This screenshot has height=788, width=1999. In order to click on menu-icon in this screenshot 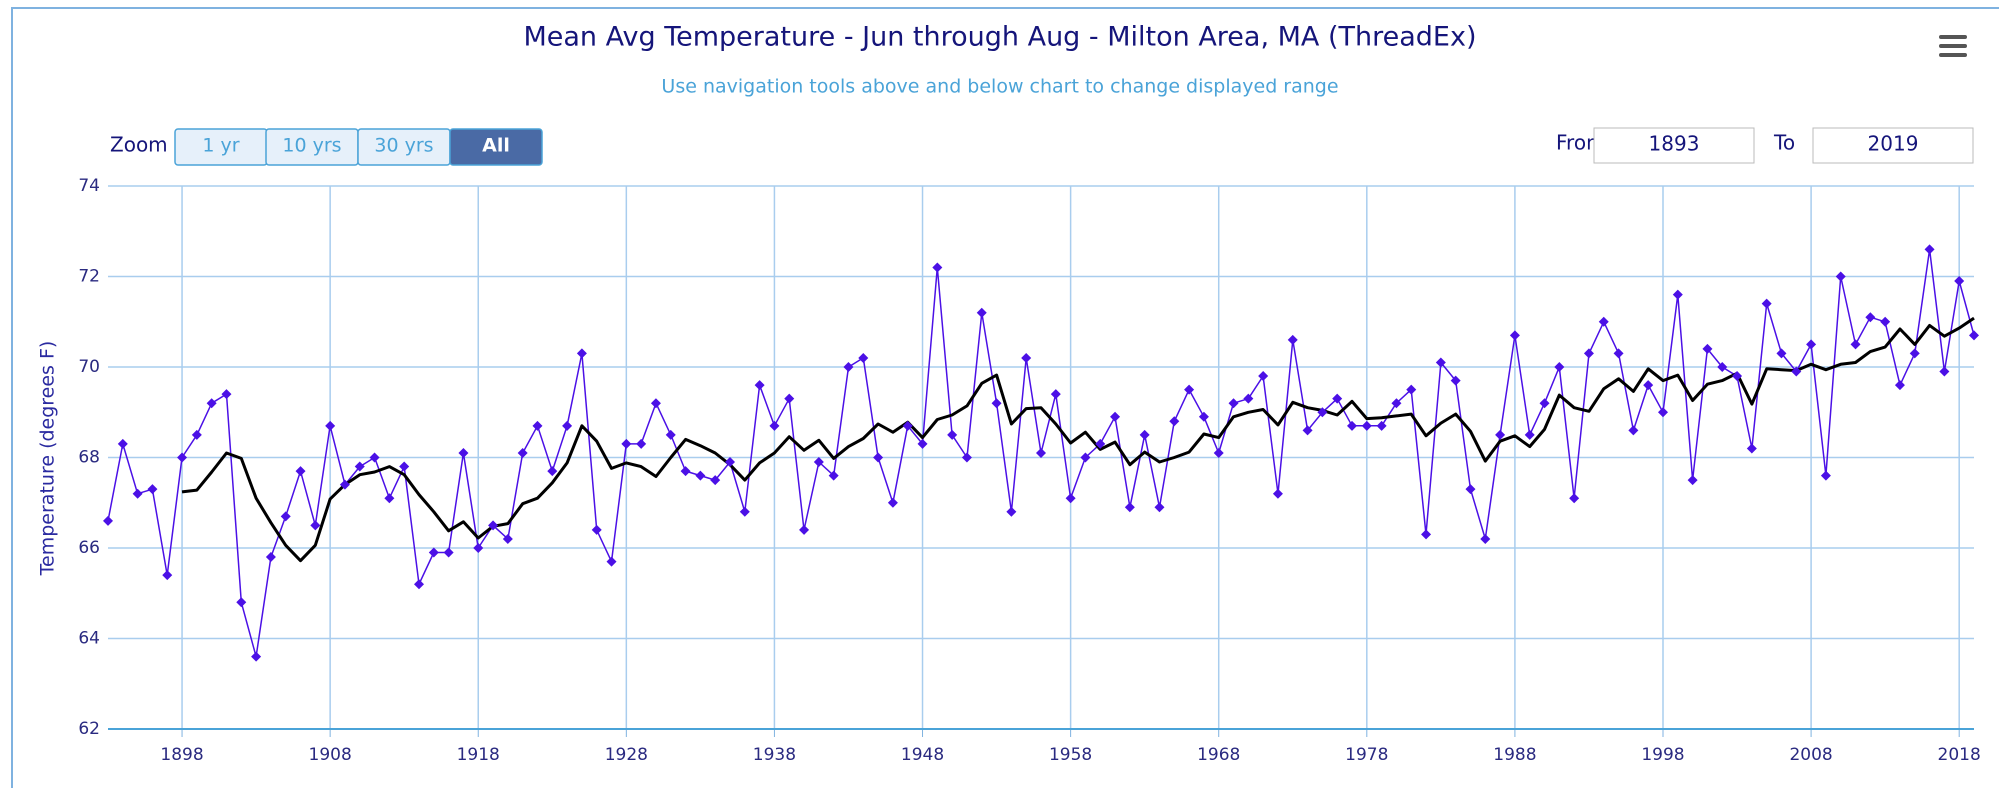, I will do `click(1953, 46)`.